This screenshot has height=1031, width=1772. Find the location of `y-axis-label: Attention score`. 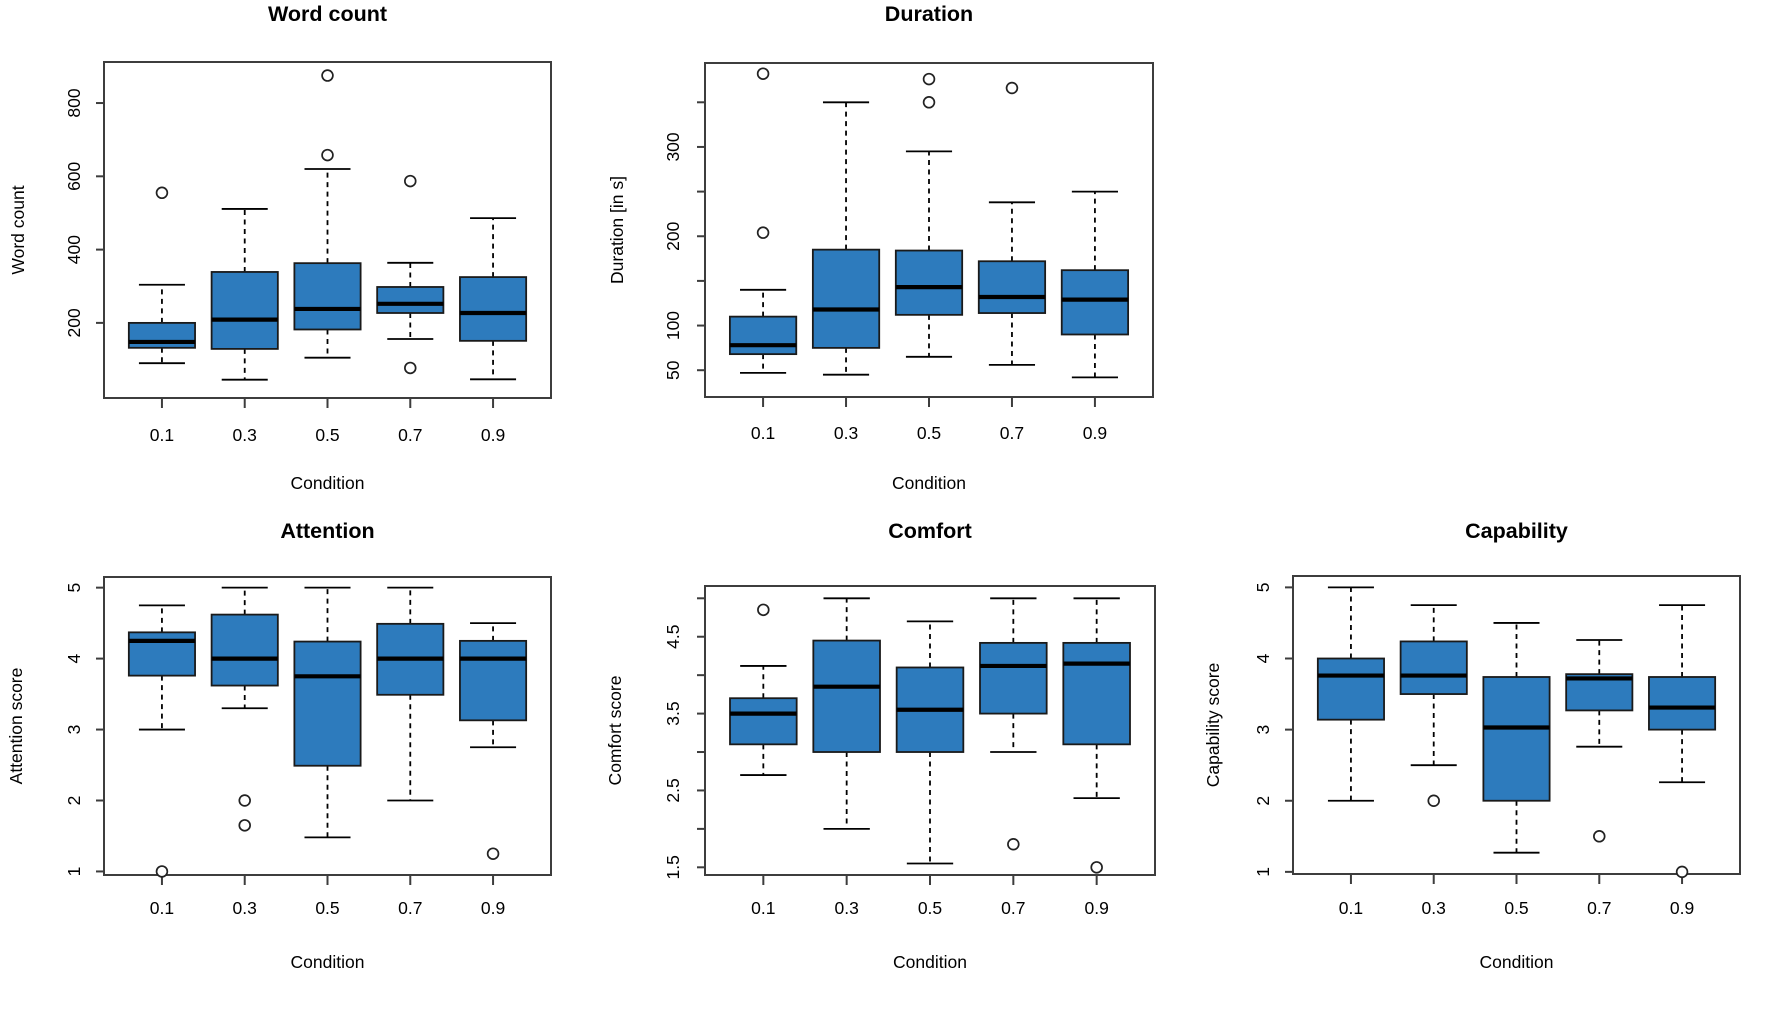

y-axis-label: Attention score is located at coordinates (16, 726).